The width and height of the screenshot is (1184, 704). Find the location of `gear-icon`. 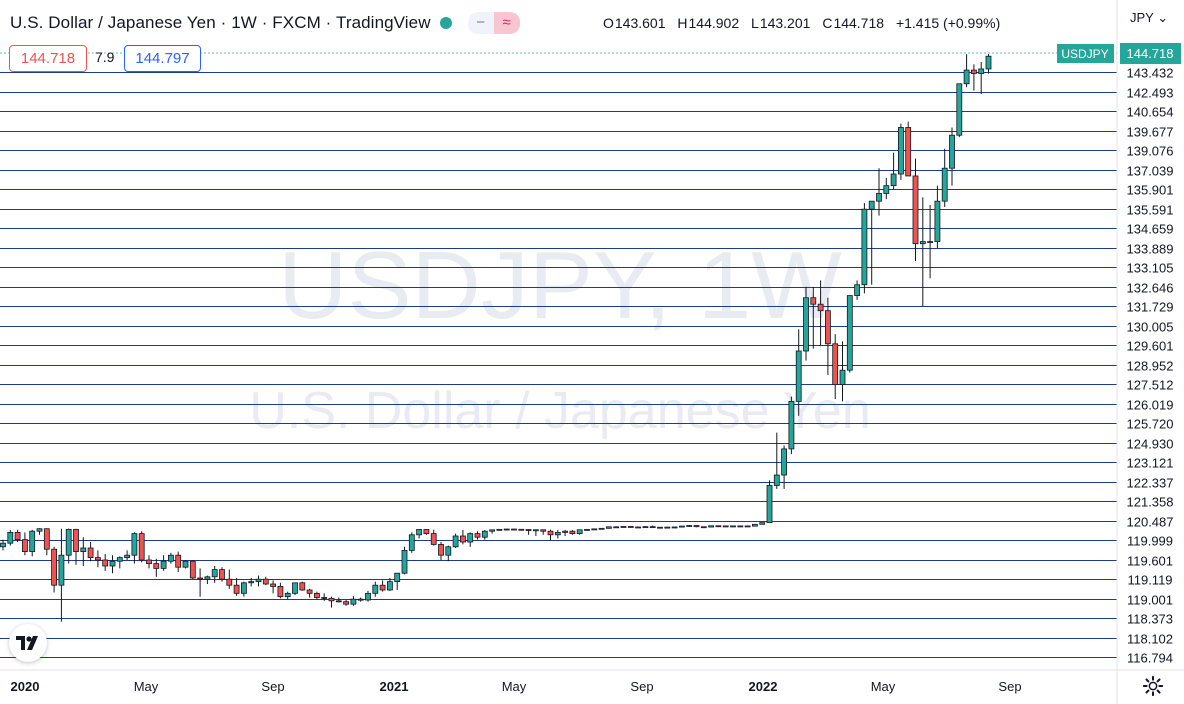

gear-icon is located at coordinates (1153, 686).